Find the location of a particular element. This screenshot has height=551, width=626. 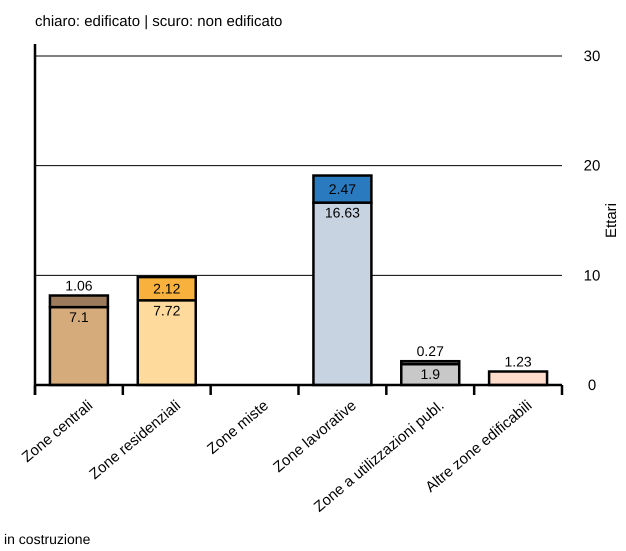

data-label: 2.12 is located at coordinates (167, 288).